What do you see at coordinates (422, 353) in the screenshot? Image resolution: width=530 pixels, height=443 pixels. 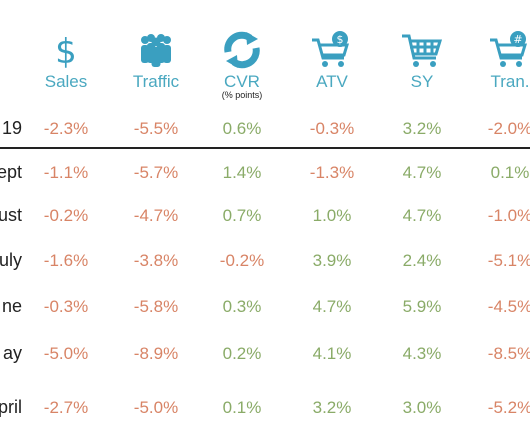 I see `table-cell: 4.3%` at bounding box center [422, 353].